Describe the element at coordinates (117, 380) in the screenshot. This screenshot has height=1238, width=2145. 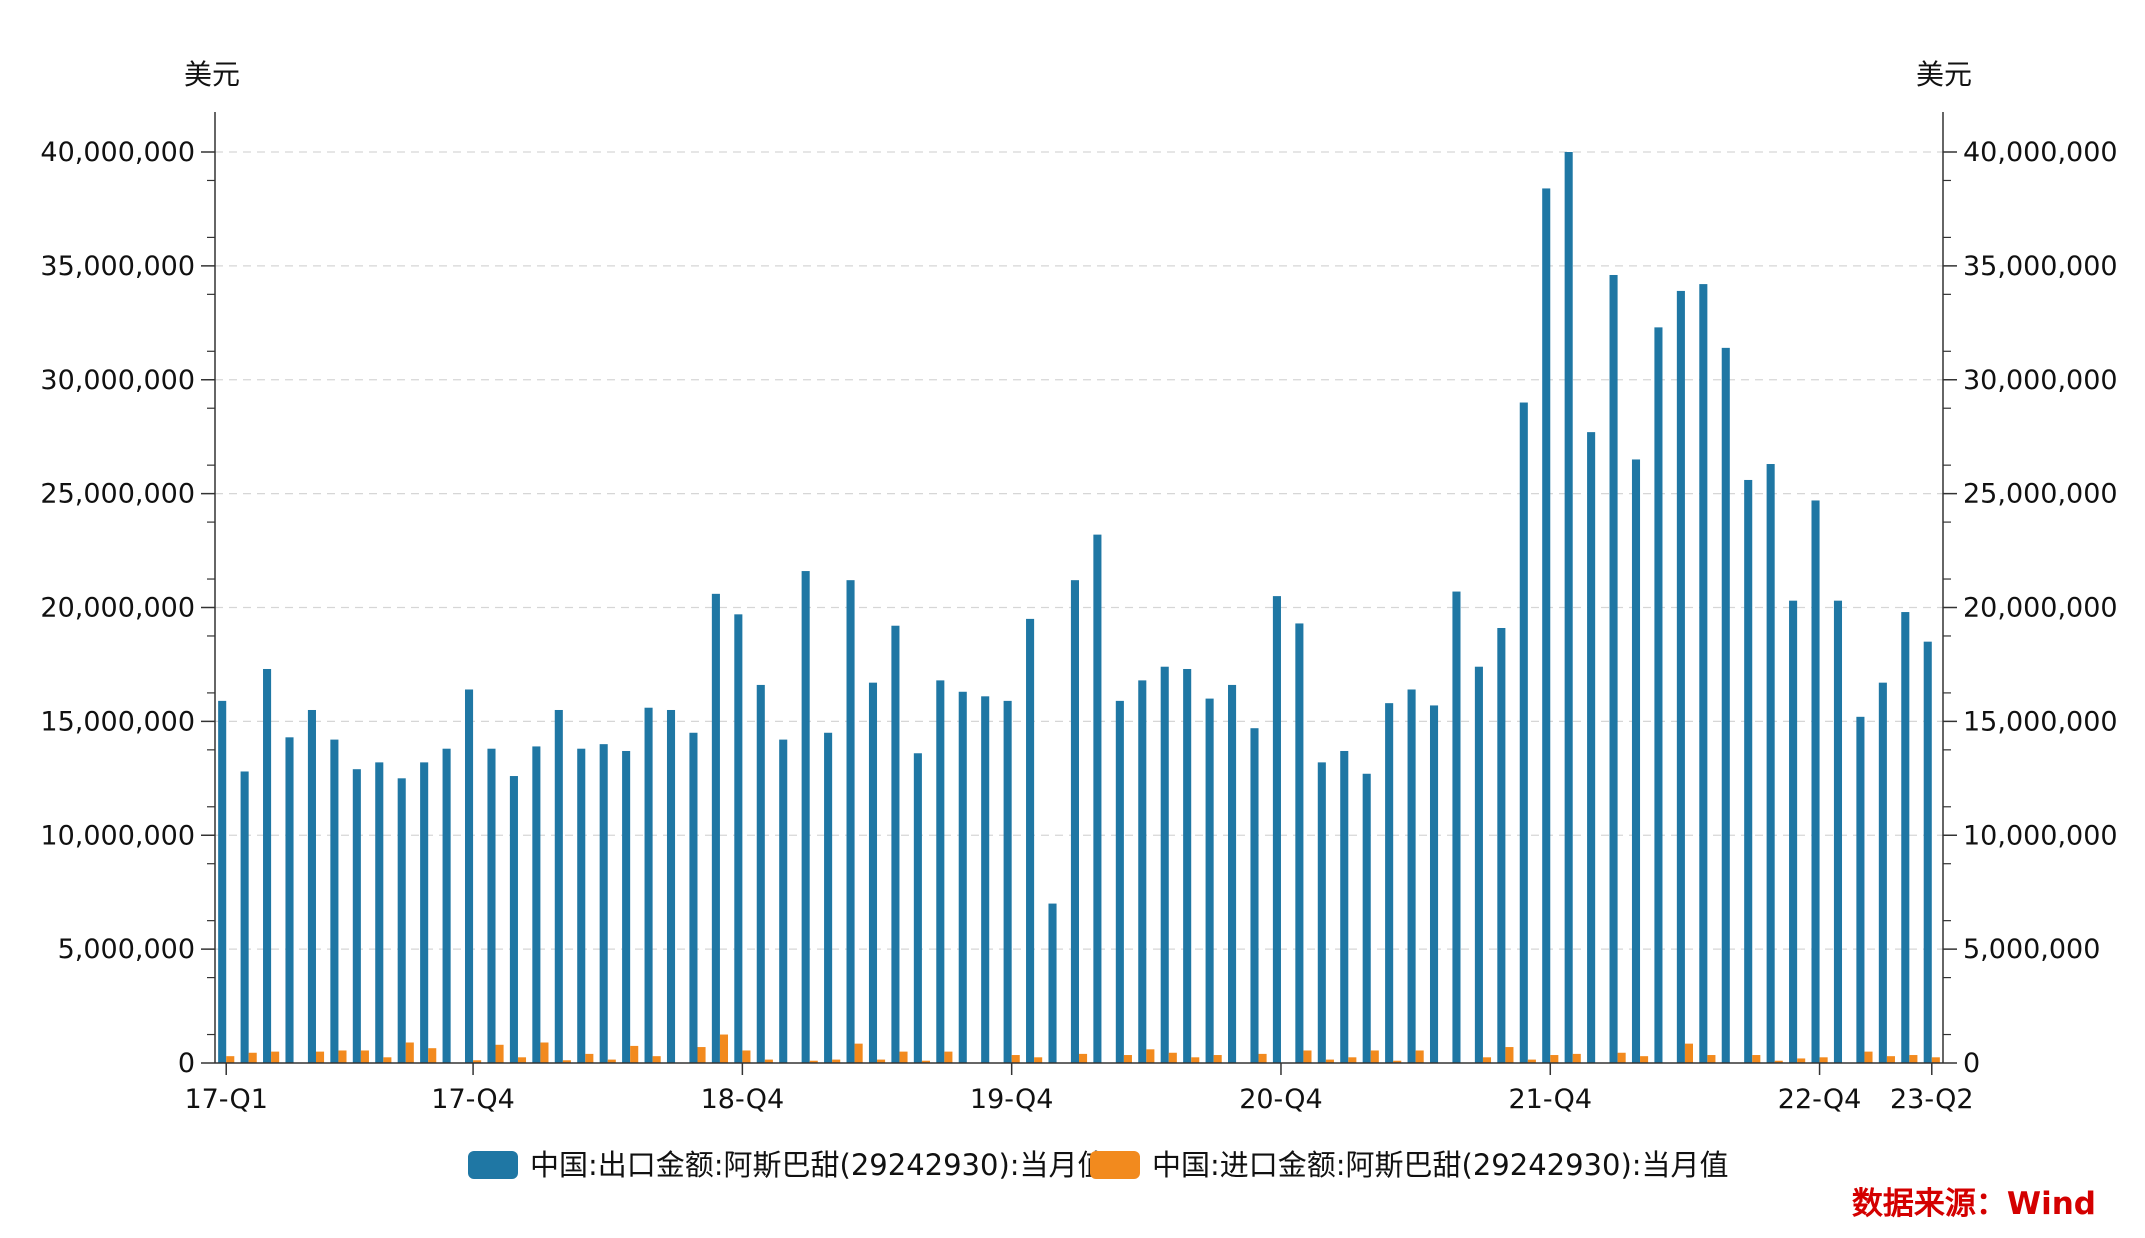
I see `y-tick-label-left: 30,000,000` at that location.